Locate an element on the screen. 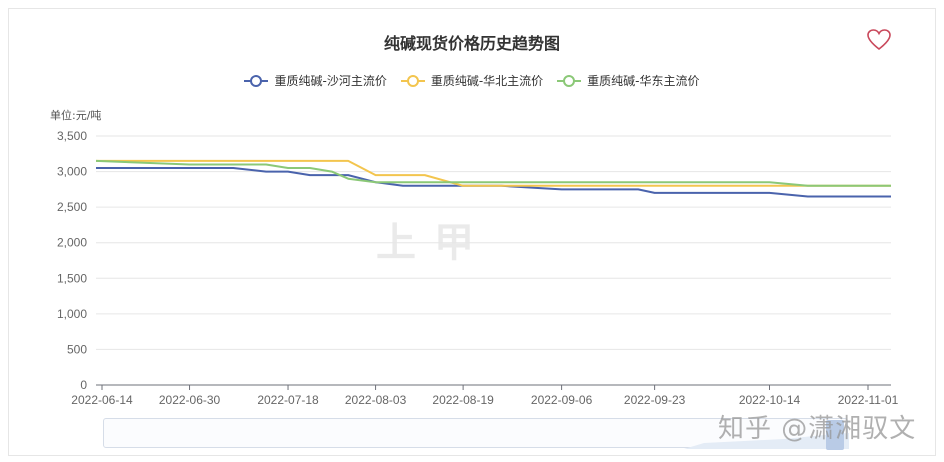 The width and height of the screenshot is (944, 462). favorite-button is located at coordinates (879, 40).